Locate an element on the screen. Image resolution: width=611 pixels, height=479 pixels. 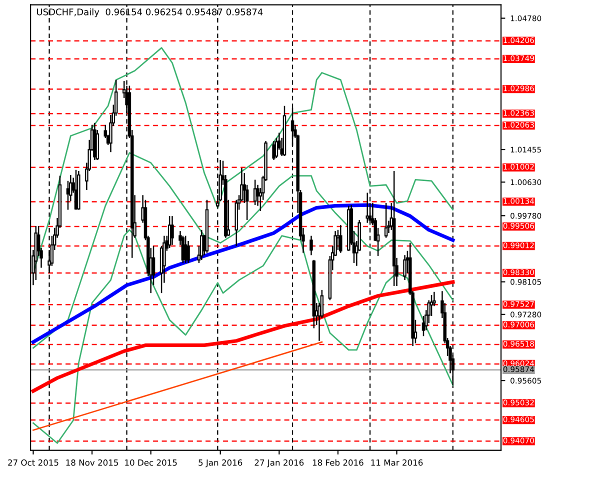
x-tick-label: 27 Jan 2016 is located at coordinates (279, 463).